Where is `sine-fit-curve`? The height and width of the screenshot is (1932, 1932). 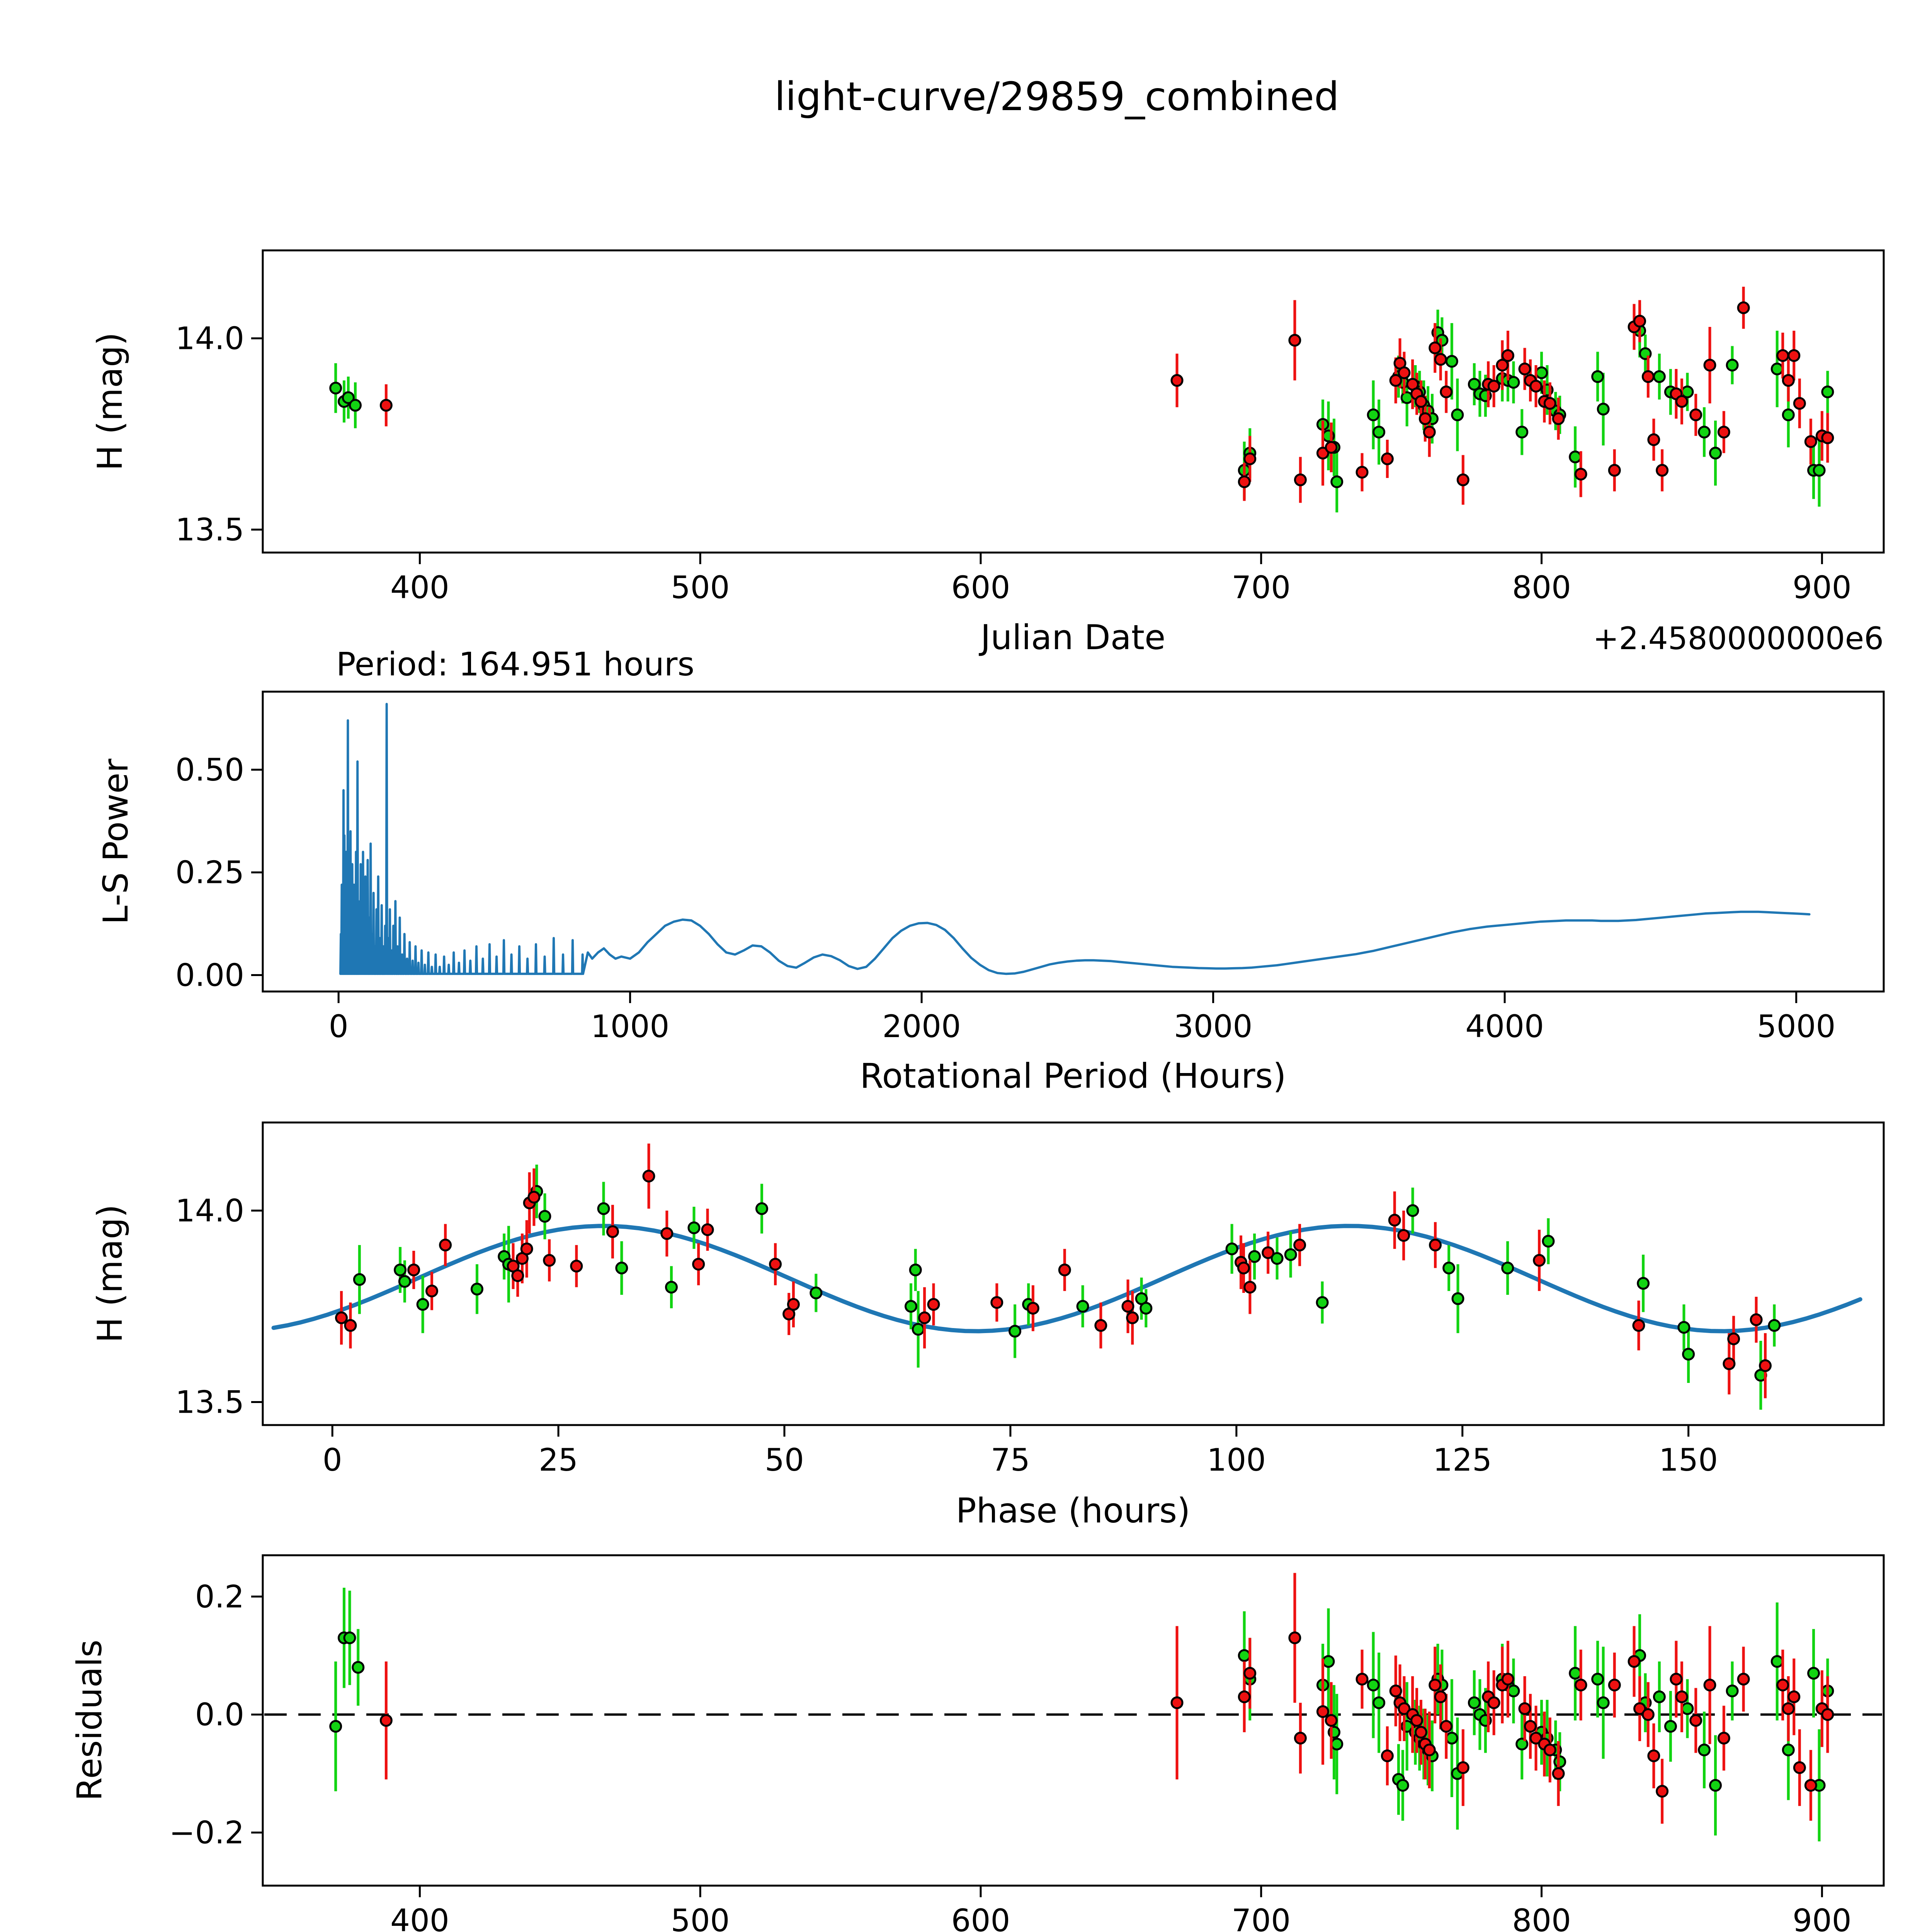
sine-fit-curve is located at coordinates (1066, 1278).